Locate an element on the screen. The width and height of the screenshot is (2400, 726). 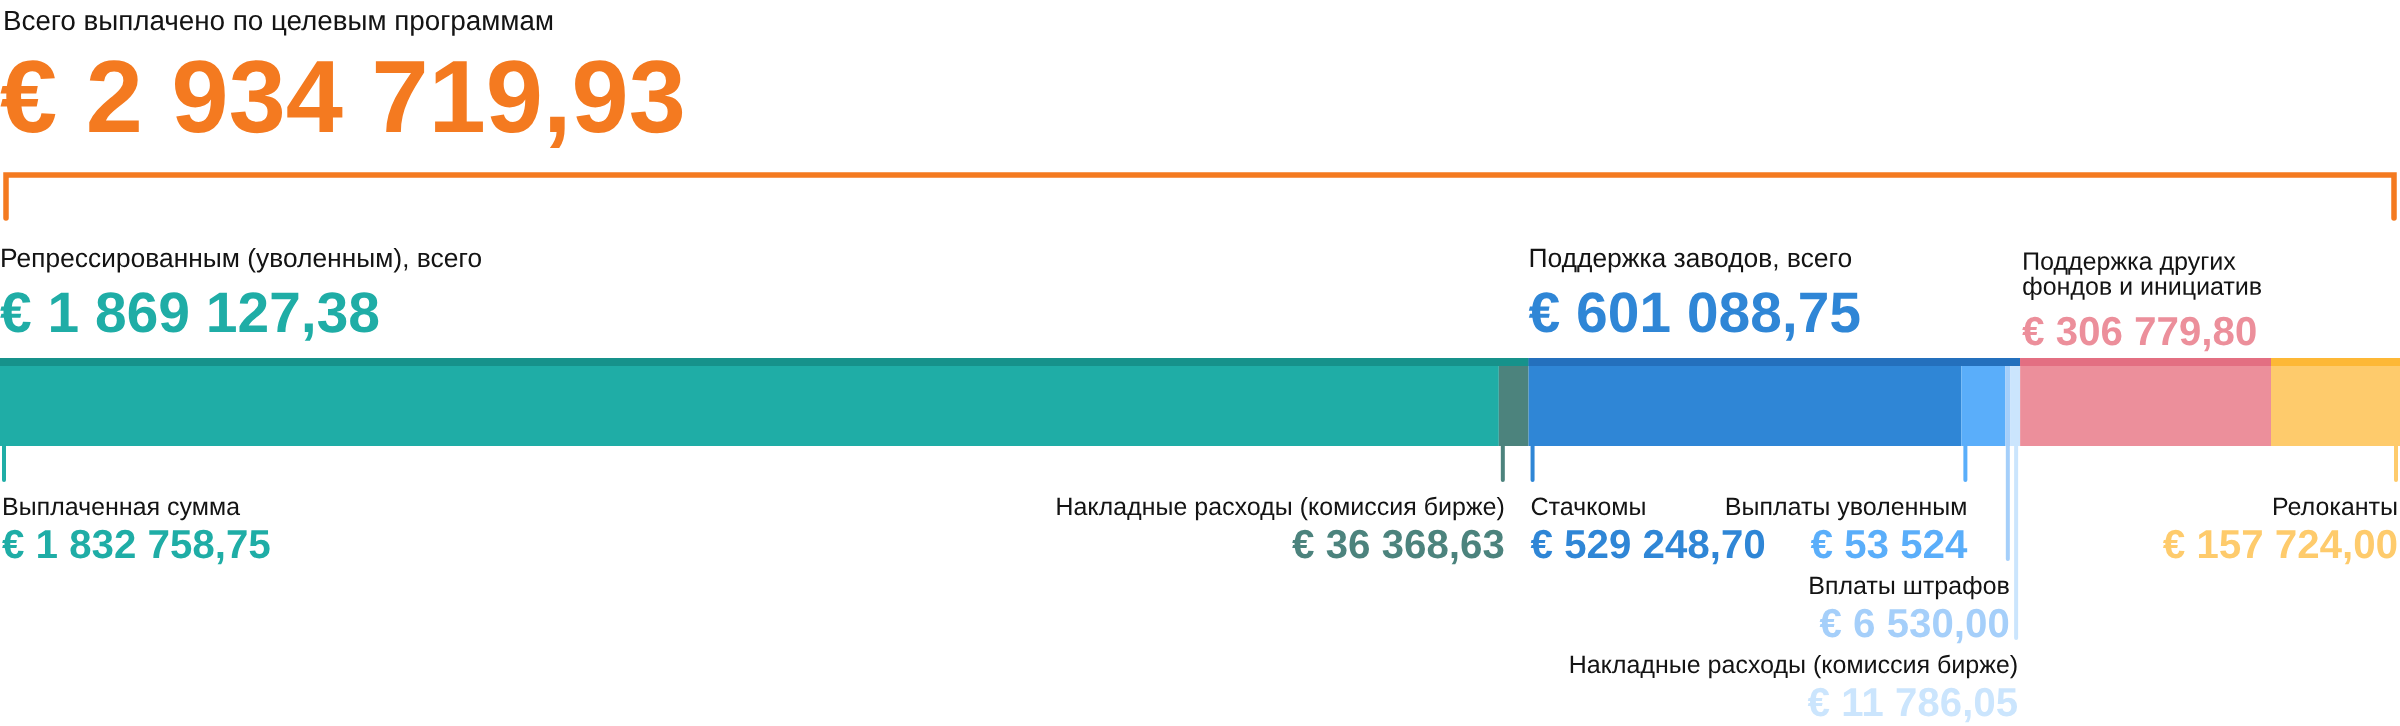
data-label: € 157 724,00 is located at coordinates (2280, 547).